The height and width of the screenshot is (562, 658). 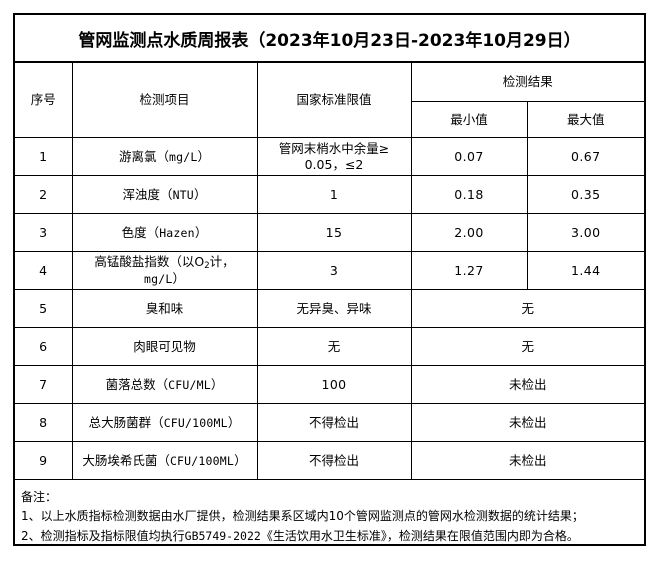 What do you see at coordinates (164, 308) in the screenshot?
I see `cell-item: 臭和味` at bounding box center [164, 308].